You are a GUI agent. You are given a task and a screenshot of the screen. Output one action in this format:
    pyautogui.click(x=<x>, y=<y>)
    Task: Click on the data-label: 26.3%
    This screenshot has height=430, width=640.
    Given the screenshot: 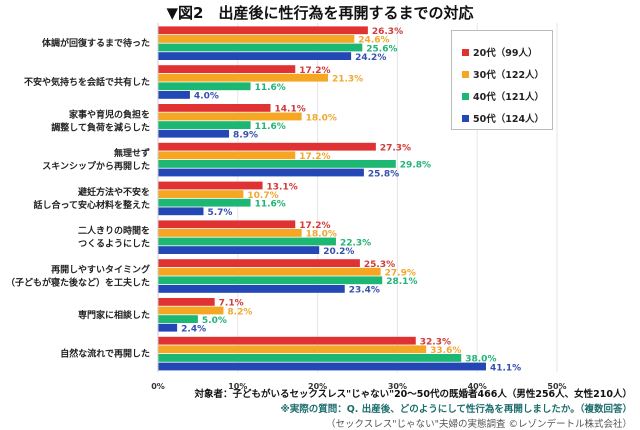 What is the action you would take?
    pyautogui.click(x=387, y=32)
    